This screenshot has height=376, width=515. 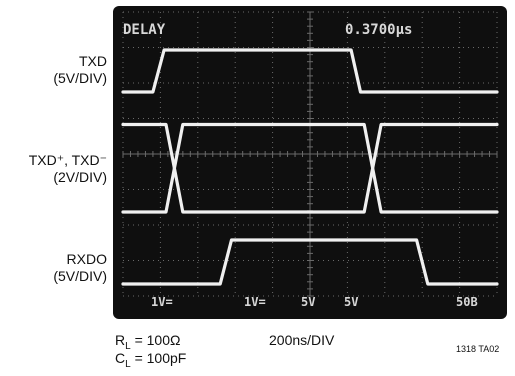 I want to click on readout-mode: DELAY, so click(x=144, y=30).